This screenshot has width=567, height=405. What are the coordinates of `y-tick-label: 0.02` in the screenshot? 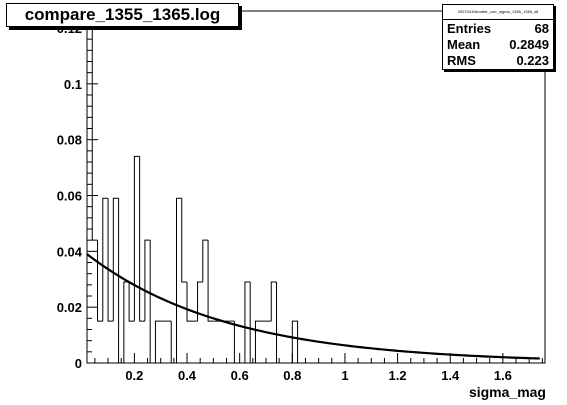 It's located at (69, 307).